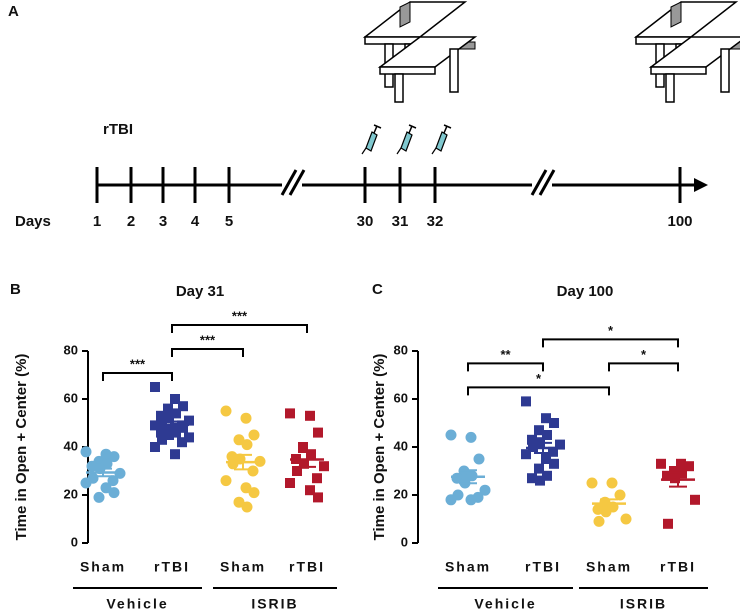 The height and width of the screenshot is (614, 740). I want to click on day-label: 32, so click(435, 221).